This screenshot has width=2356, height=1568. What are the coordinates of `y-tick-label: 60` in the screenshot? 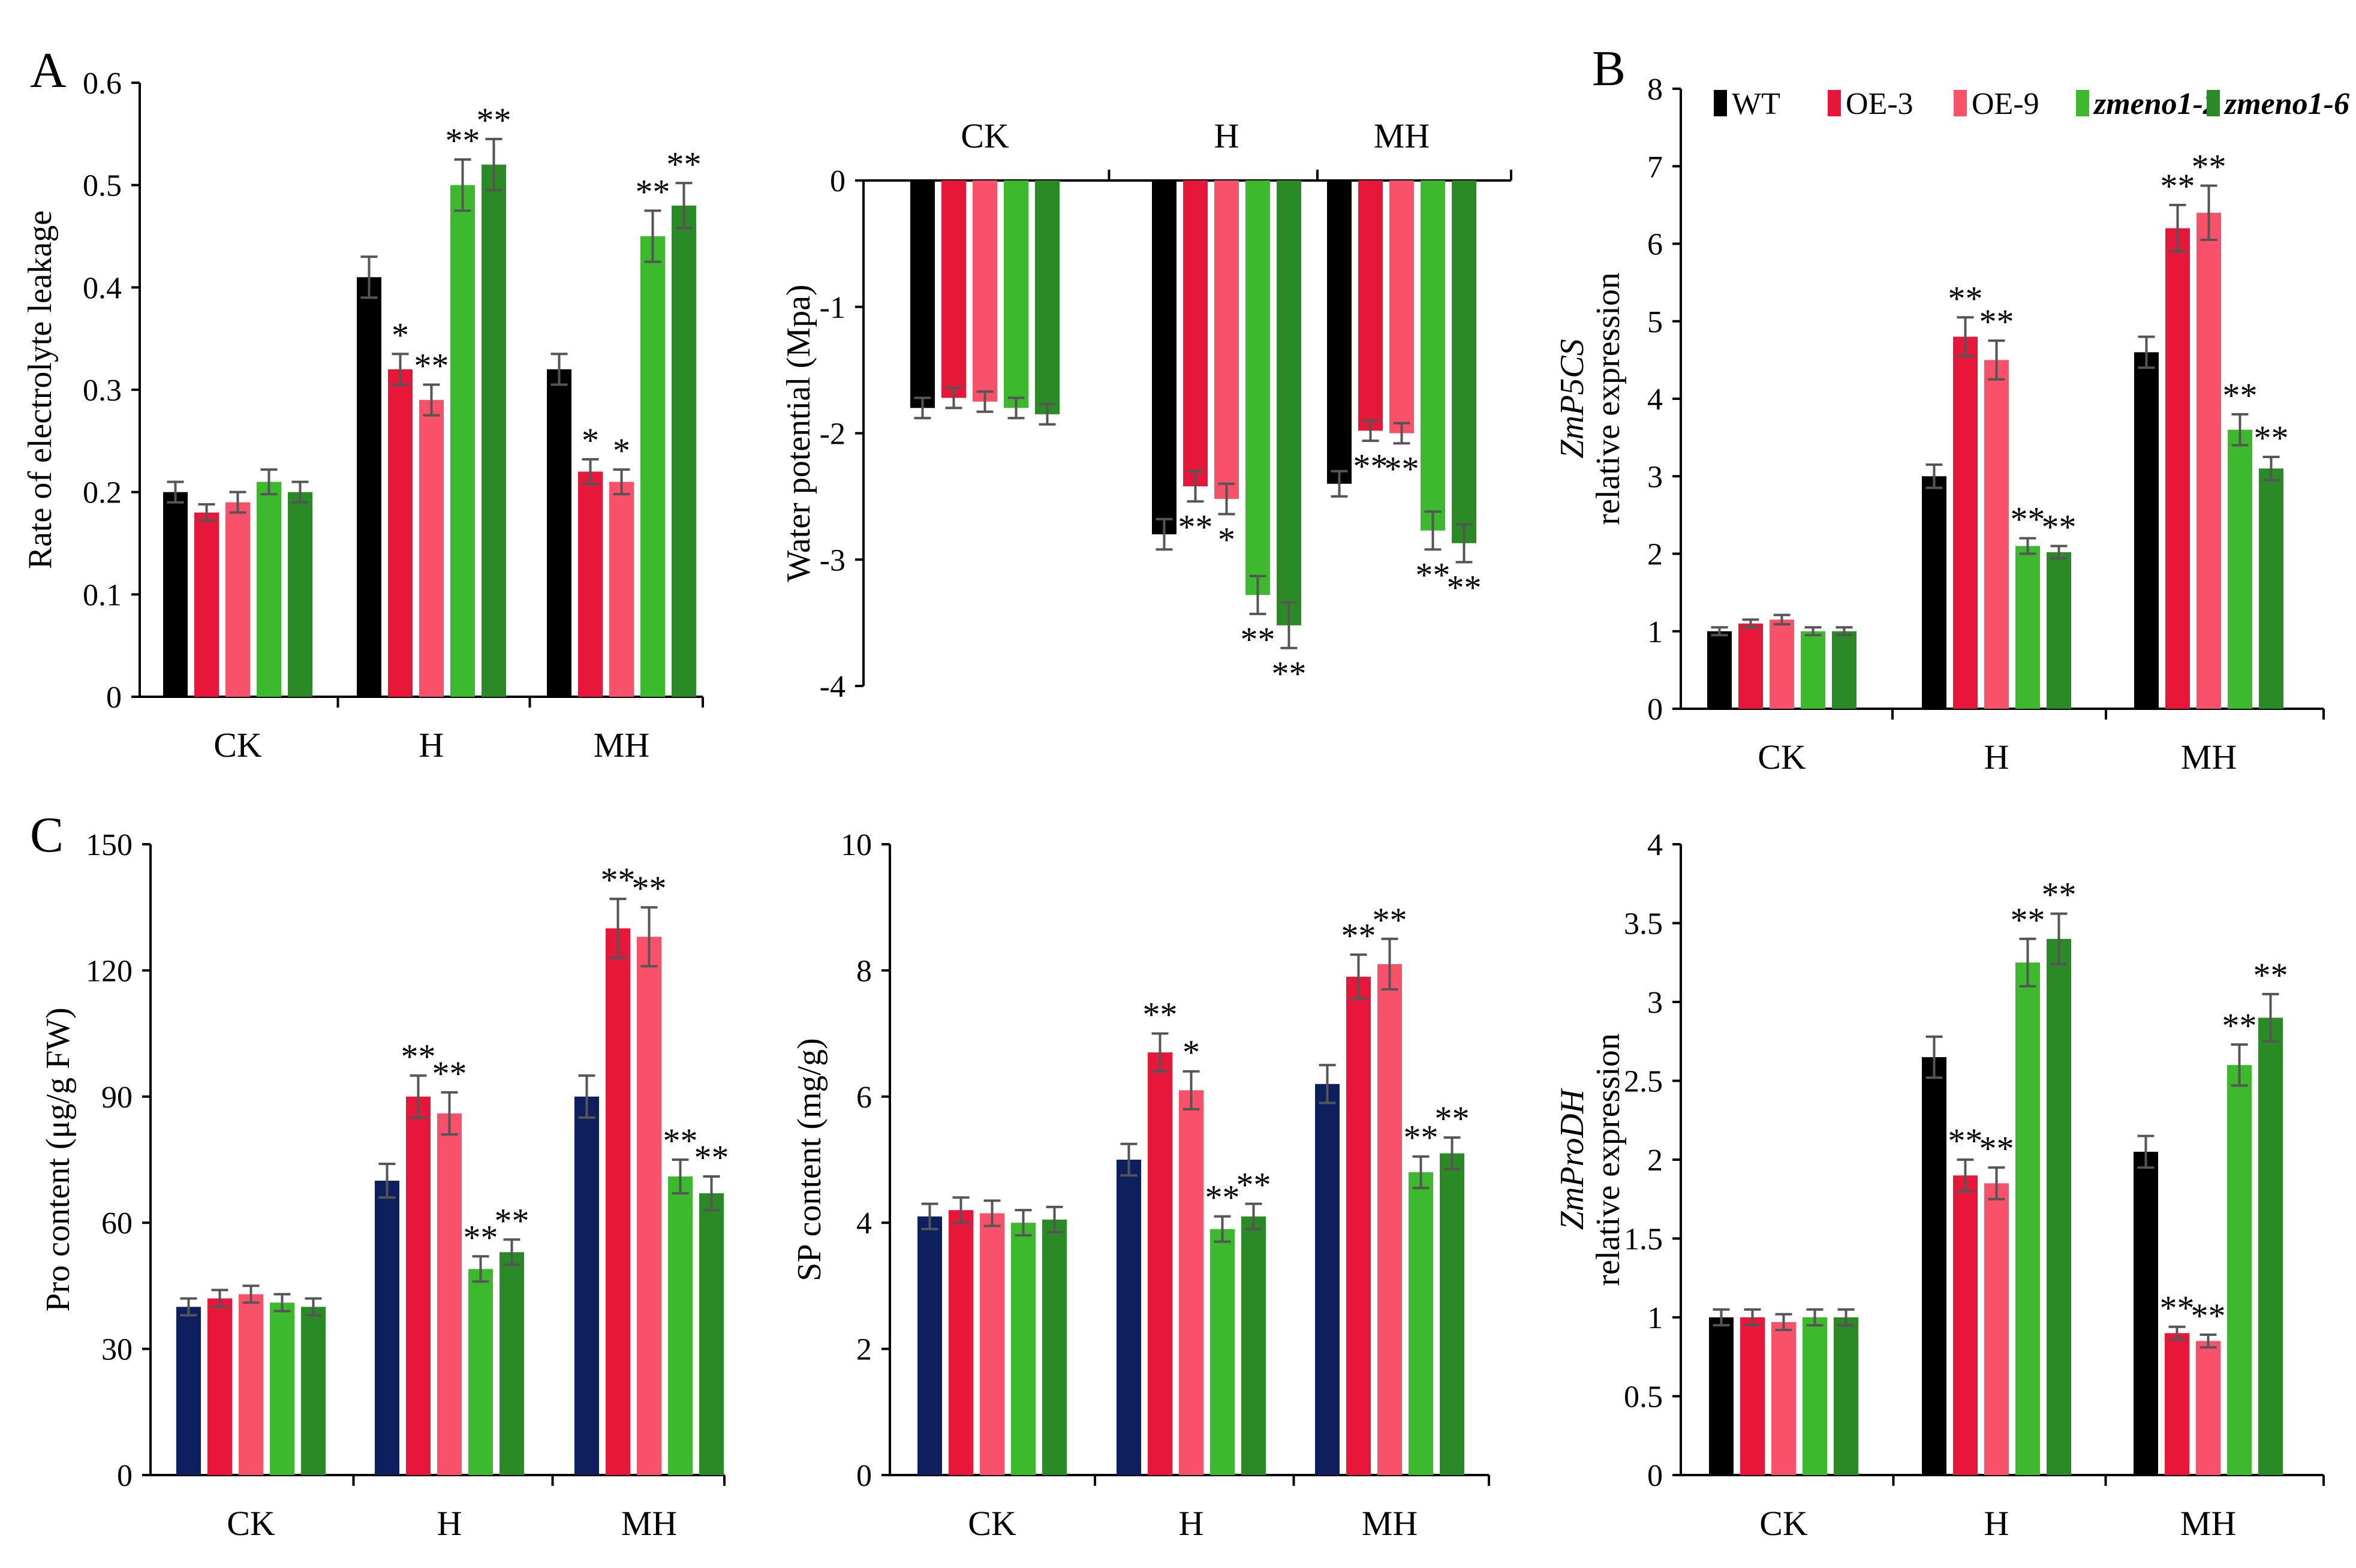 It's located at (117, 1223).